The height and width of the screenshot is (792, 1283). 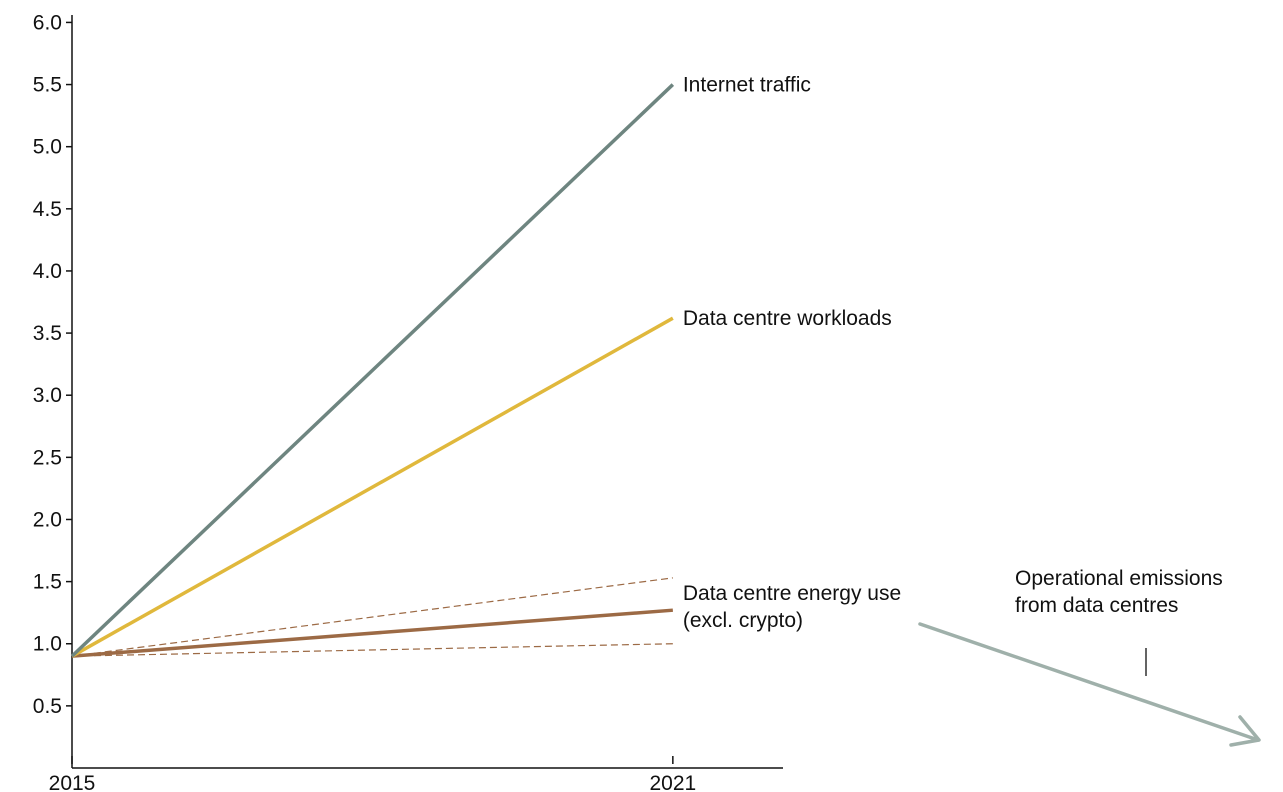 I want to click on series-label-data-centre-energy-use-line2: (excl. crypto), so click(x=743, y=620).